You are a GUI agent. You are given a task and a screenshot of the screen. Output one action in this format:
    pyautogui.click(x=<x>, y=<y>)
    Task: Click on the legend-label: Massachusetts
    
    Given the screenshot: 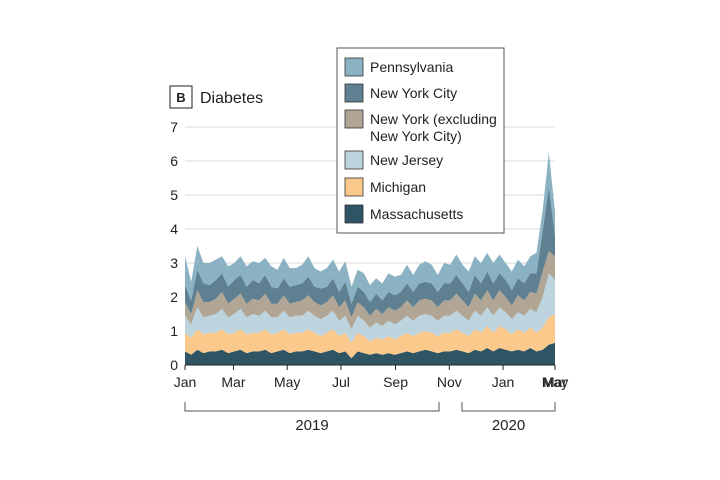 What is the action you would take?
    pyautogui.click(x=416, y=214)
    